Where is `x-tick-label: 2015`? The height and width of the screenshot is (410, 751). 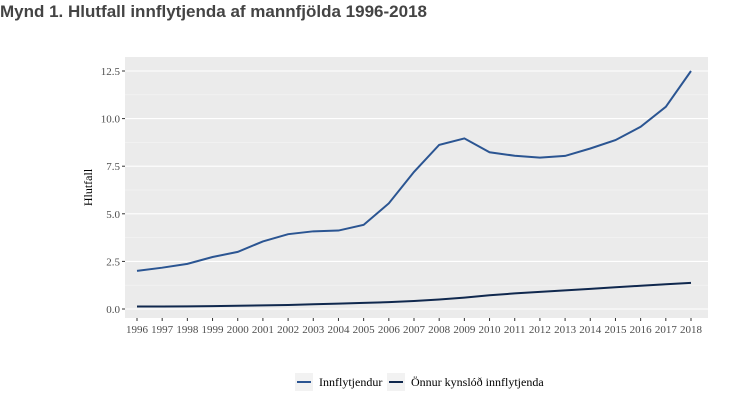
x-tick-label: 2015 is located at coordinates (615, 330).